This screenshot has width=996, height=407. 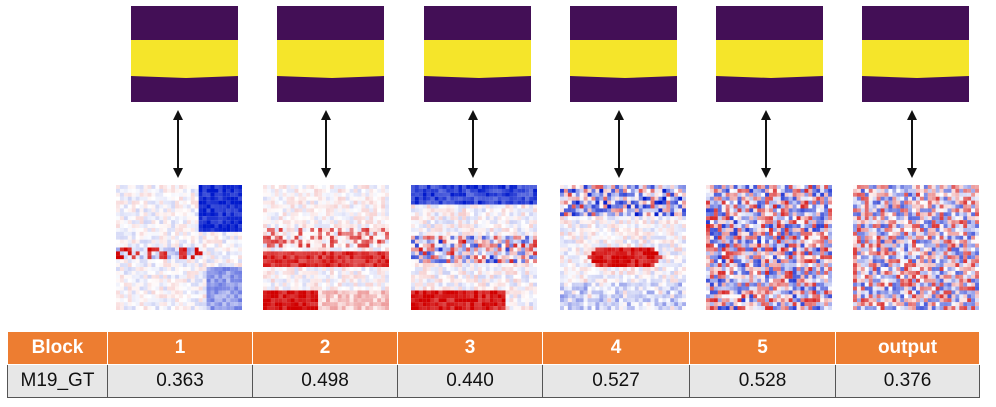 I want to click on header-cell: output, so click(x=907, y=348).